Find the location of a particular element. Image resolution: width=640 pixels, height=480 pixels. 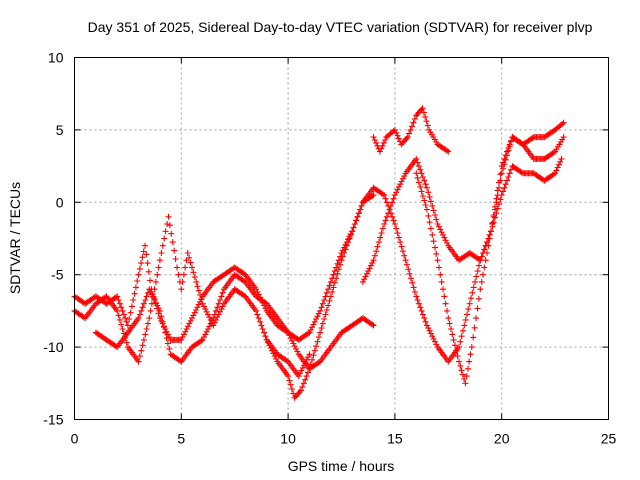

x-tick-label: 10 is located at coordinates (288, 439).